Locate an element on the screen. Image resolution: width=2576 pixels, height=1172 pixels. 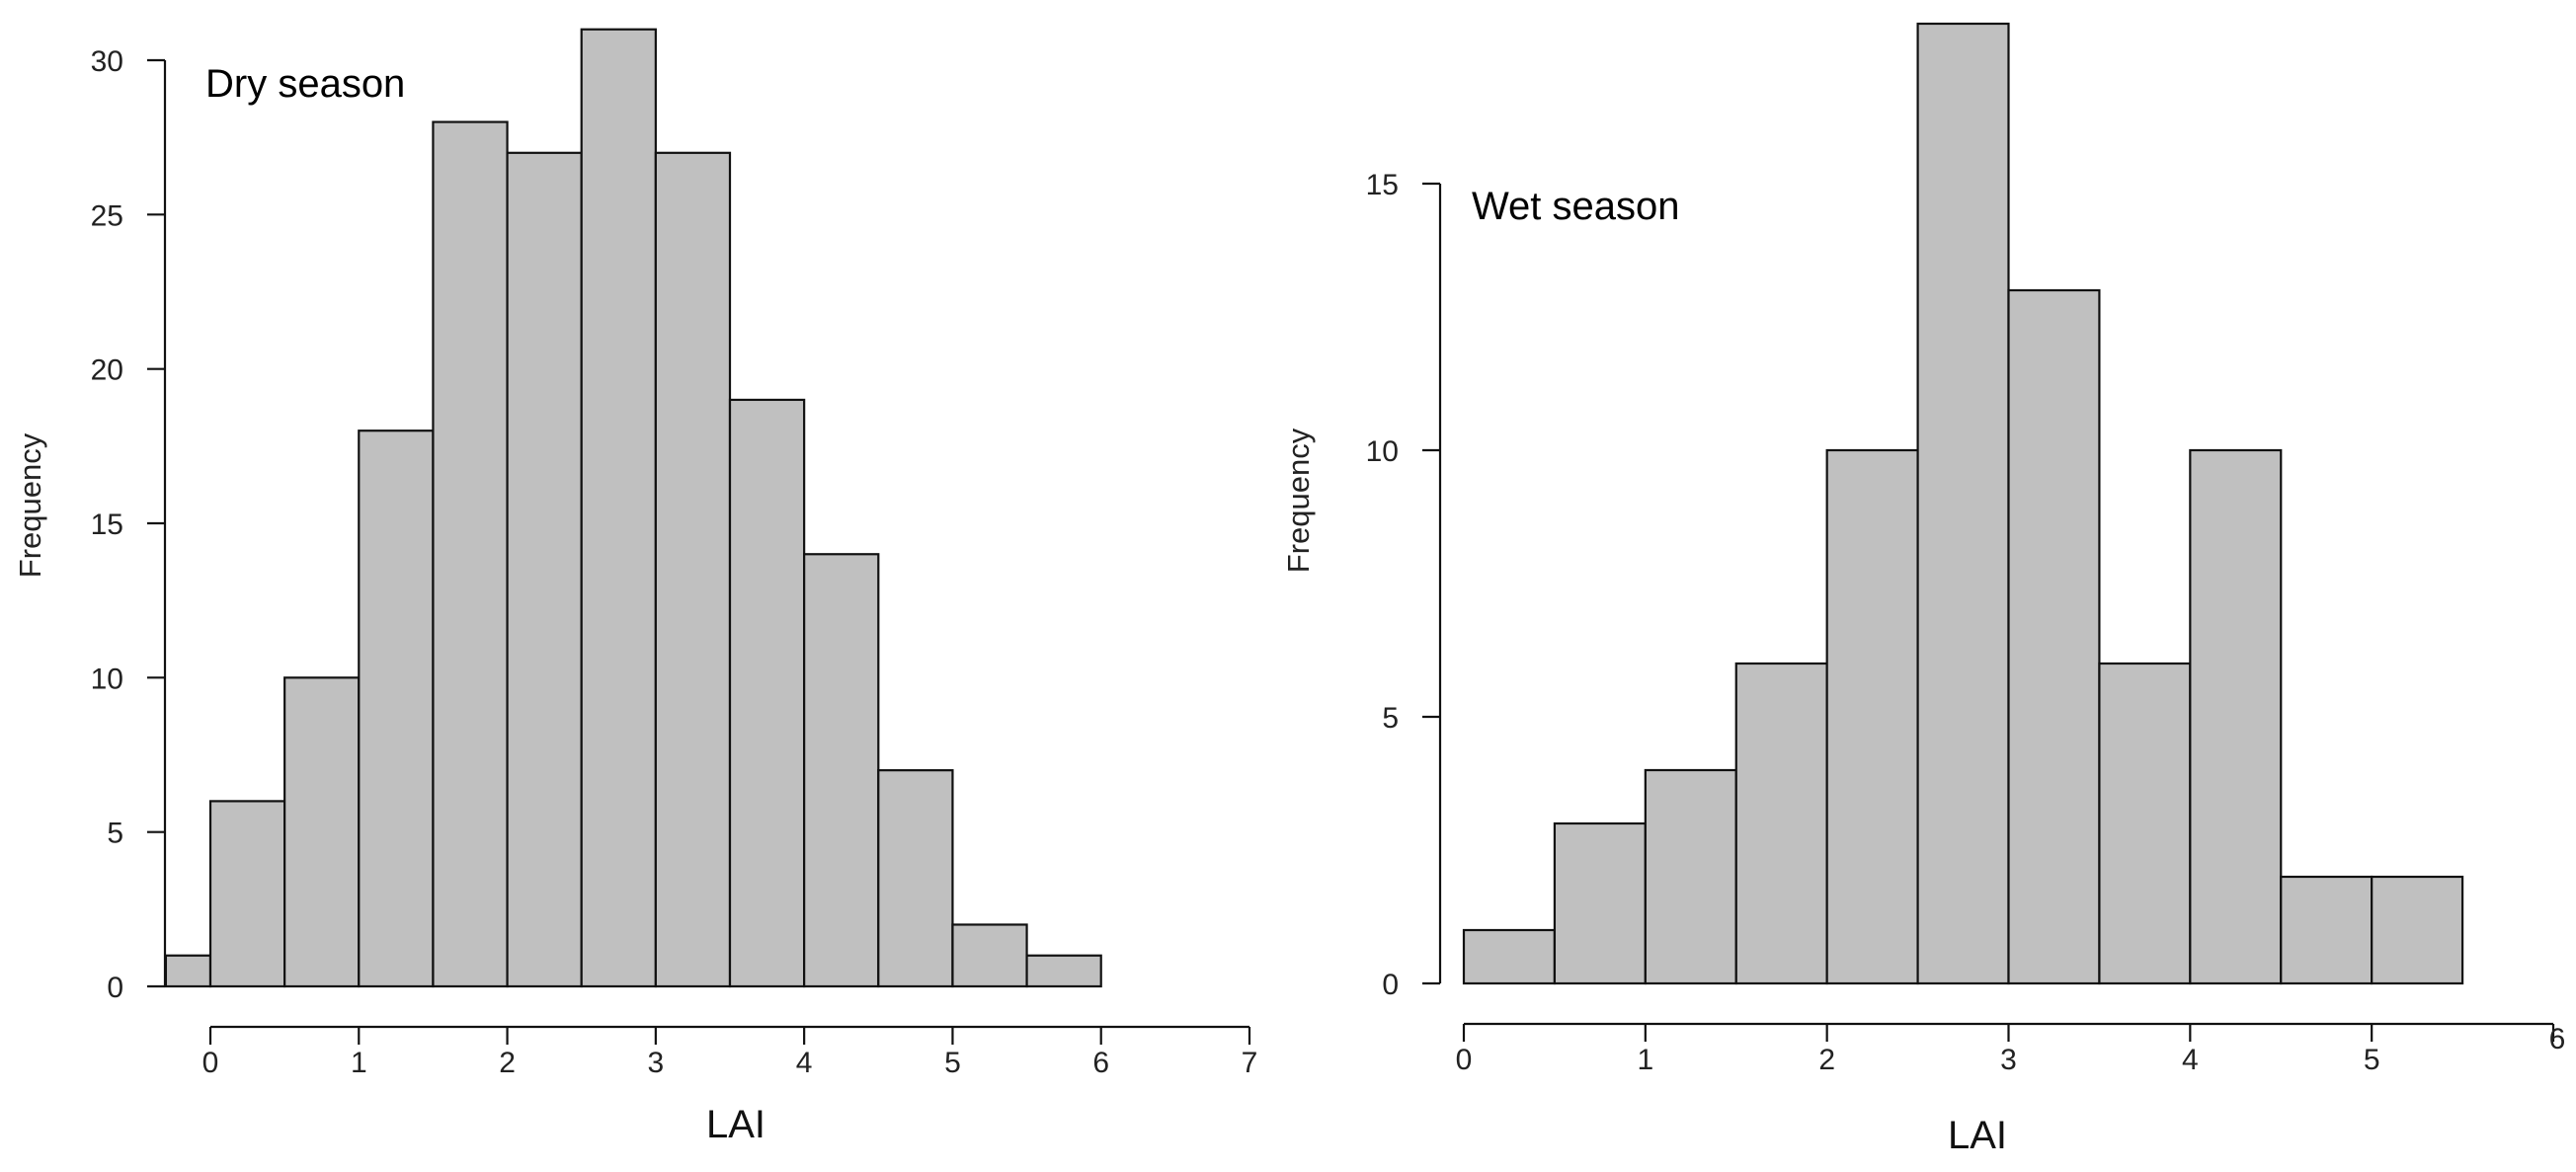
dry-season-y-tick-label: 5 is located at coordinates (115, 834).